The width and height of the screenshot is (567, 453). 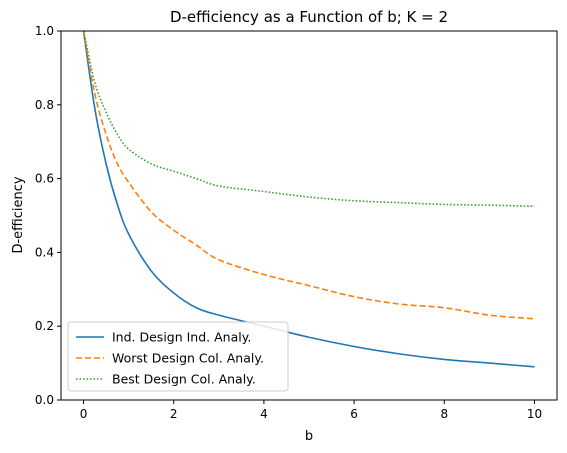 What do you see at coordinates (309, 17) in the screenshot?
I see `chart-title: D-efficiency as a Function of b; K = 2` at bounding box center [309, 17].